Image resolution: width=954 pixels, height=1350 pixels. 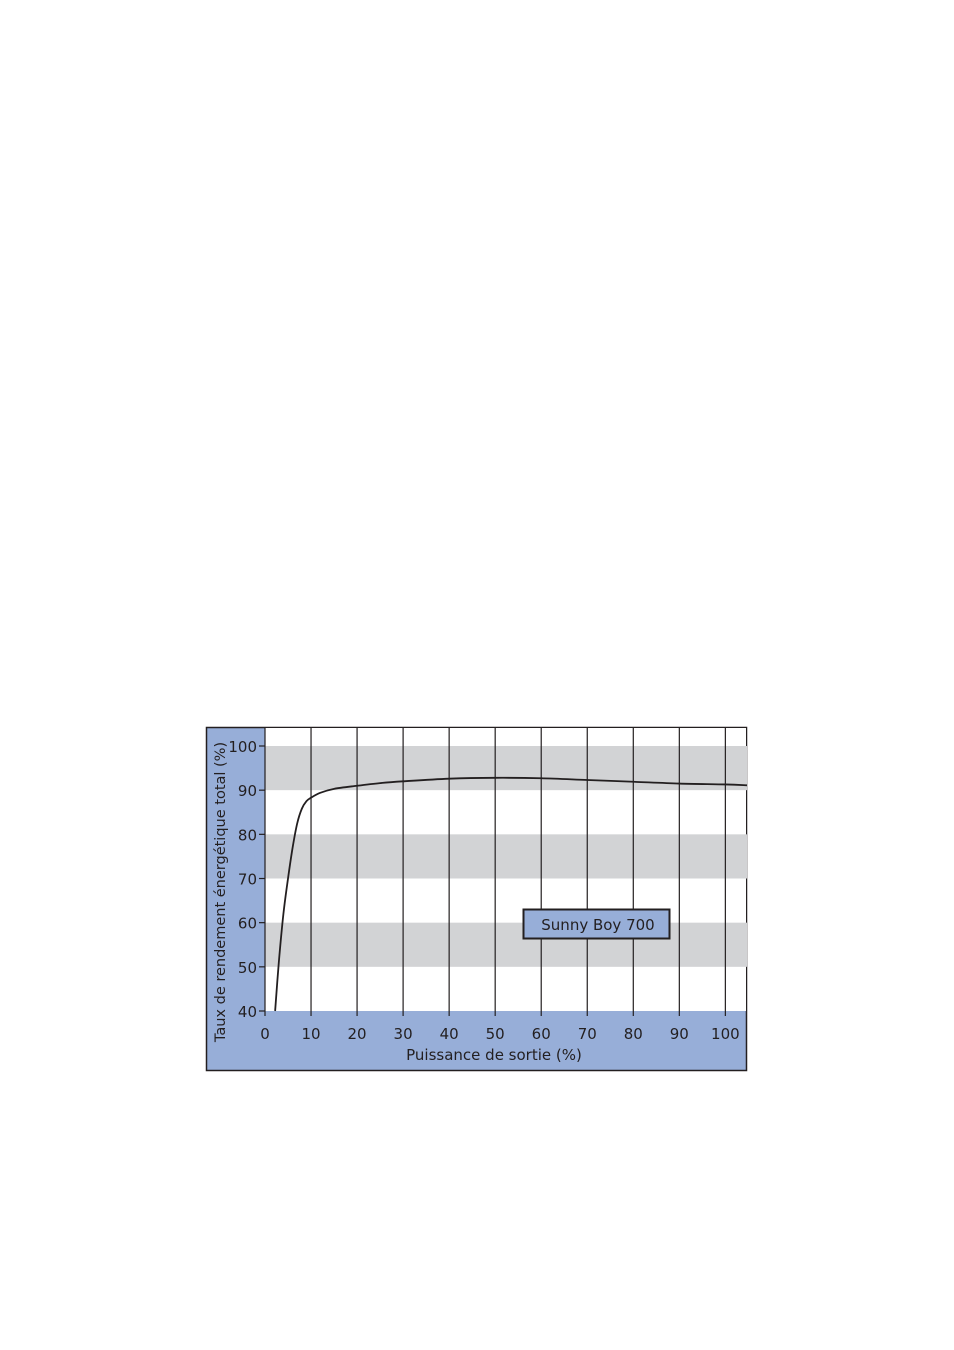 What do you see at coordinates (725, 1034) in the screenshot?
I see `x-tick-label: 100` at bounding box center [725, 1034].